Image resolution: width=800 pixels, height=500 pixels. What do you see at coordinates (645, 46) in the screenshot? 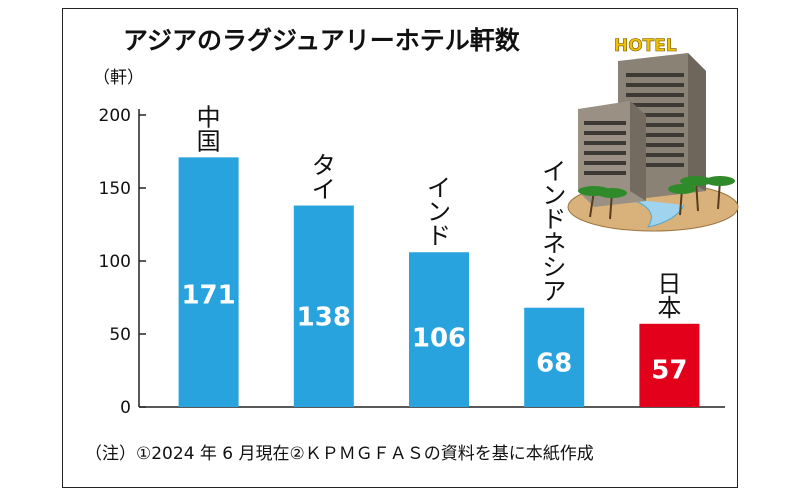
I see `hotel-sign-text: HOTEL` at bounding box center [645, 46].